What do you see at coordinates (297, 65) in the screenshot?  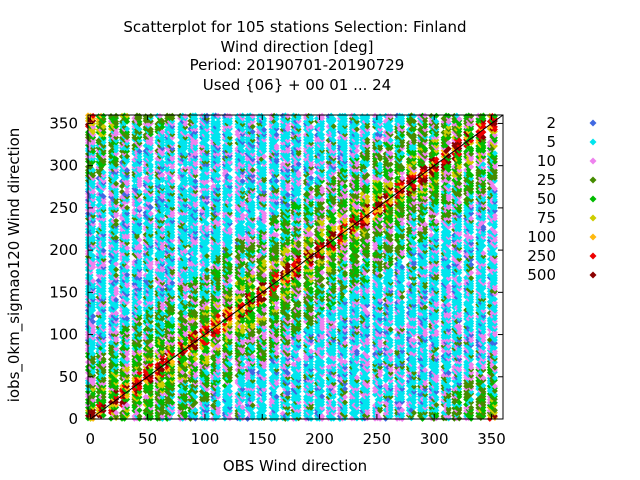 I see `title-line-3: Period: 20190701-20190729` at bounding box center [297, 65].